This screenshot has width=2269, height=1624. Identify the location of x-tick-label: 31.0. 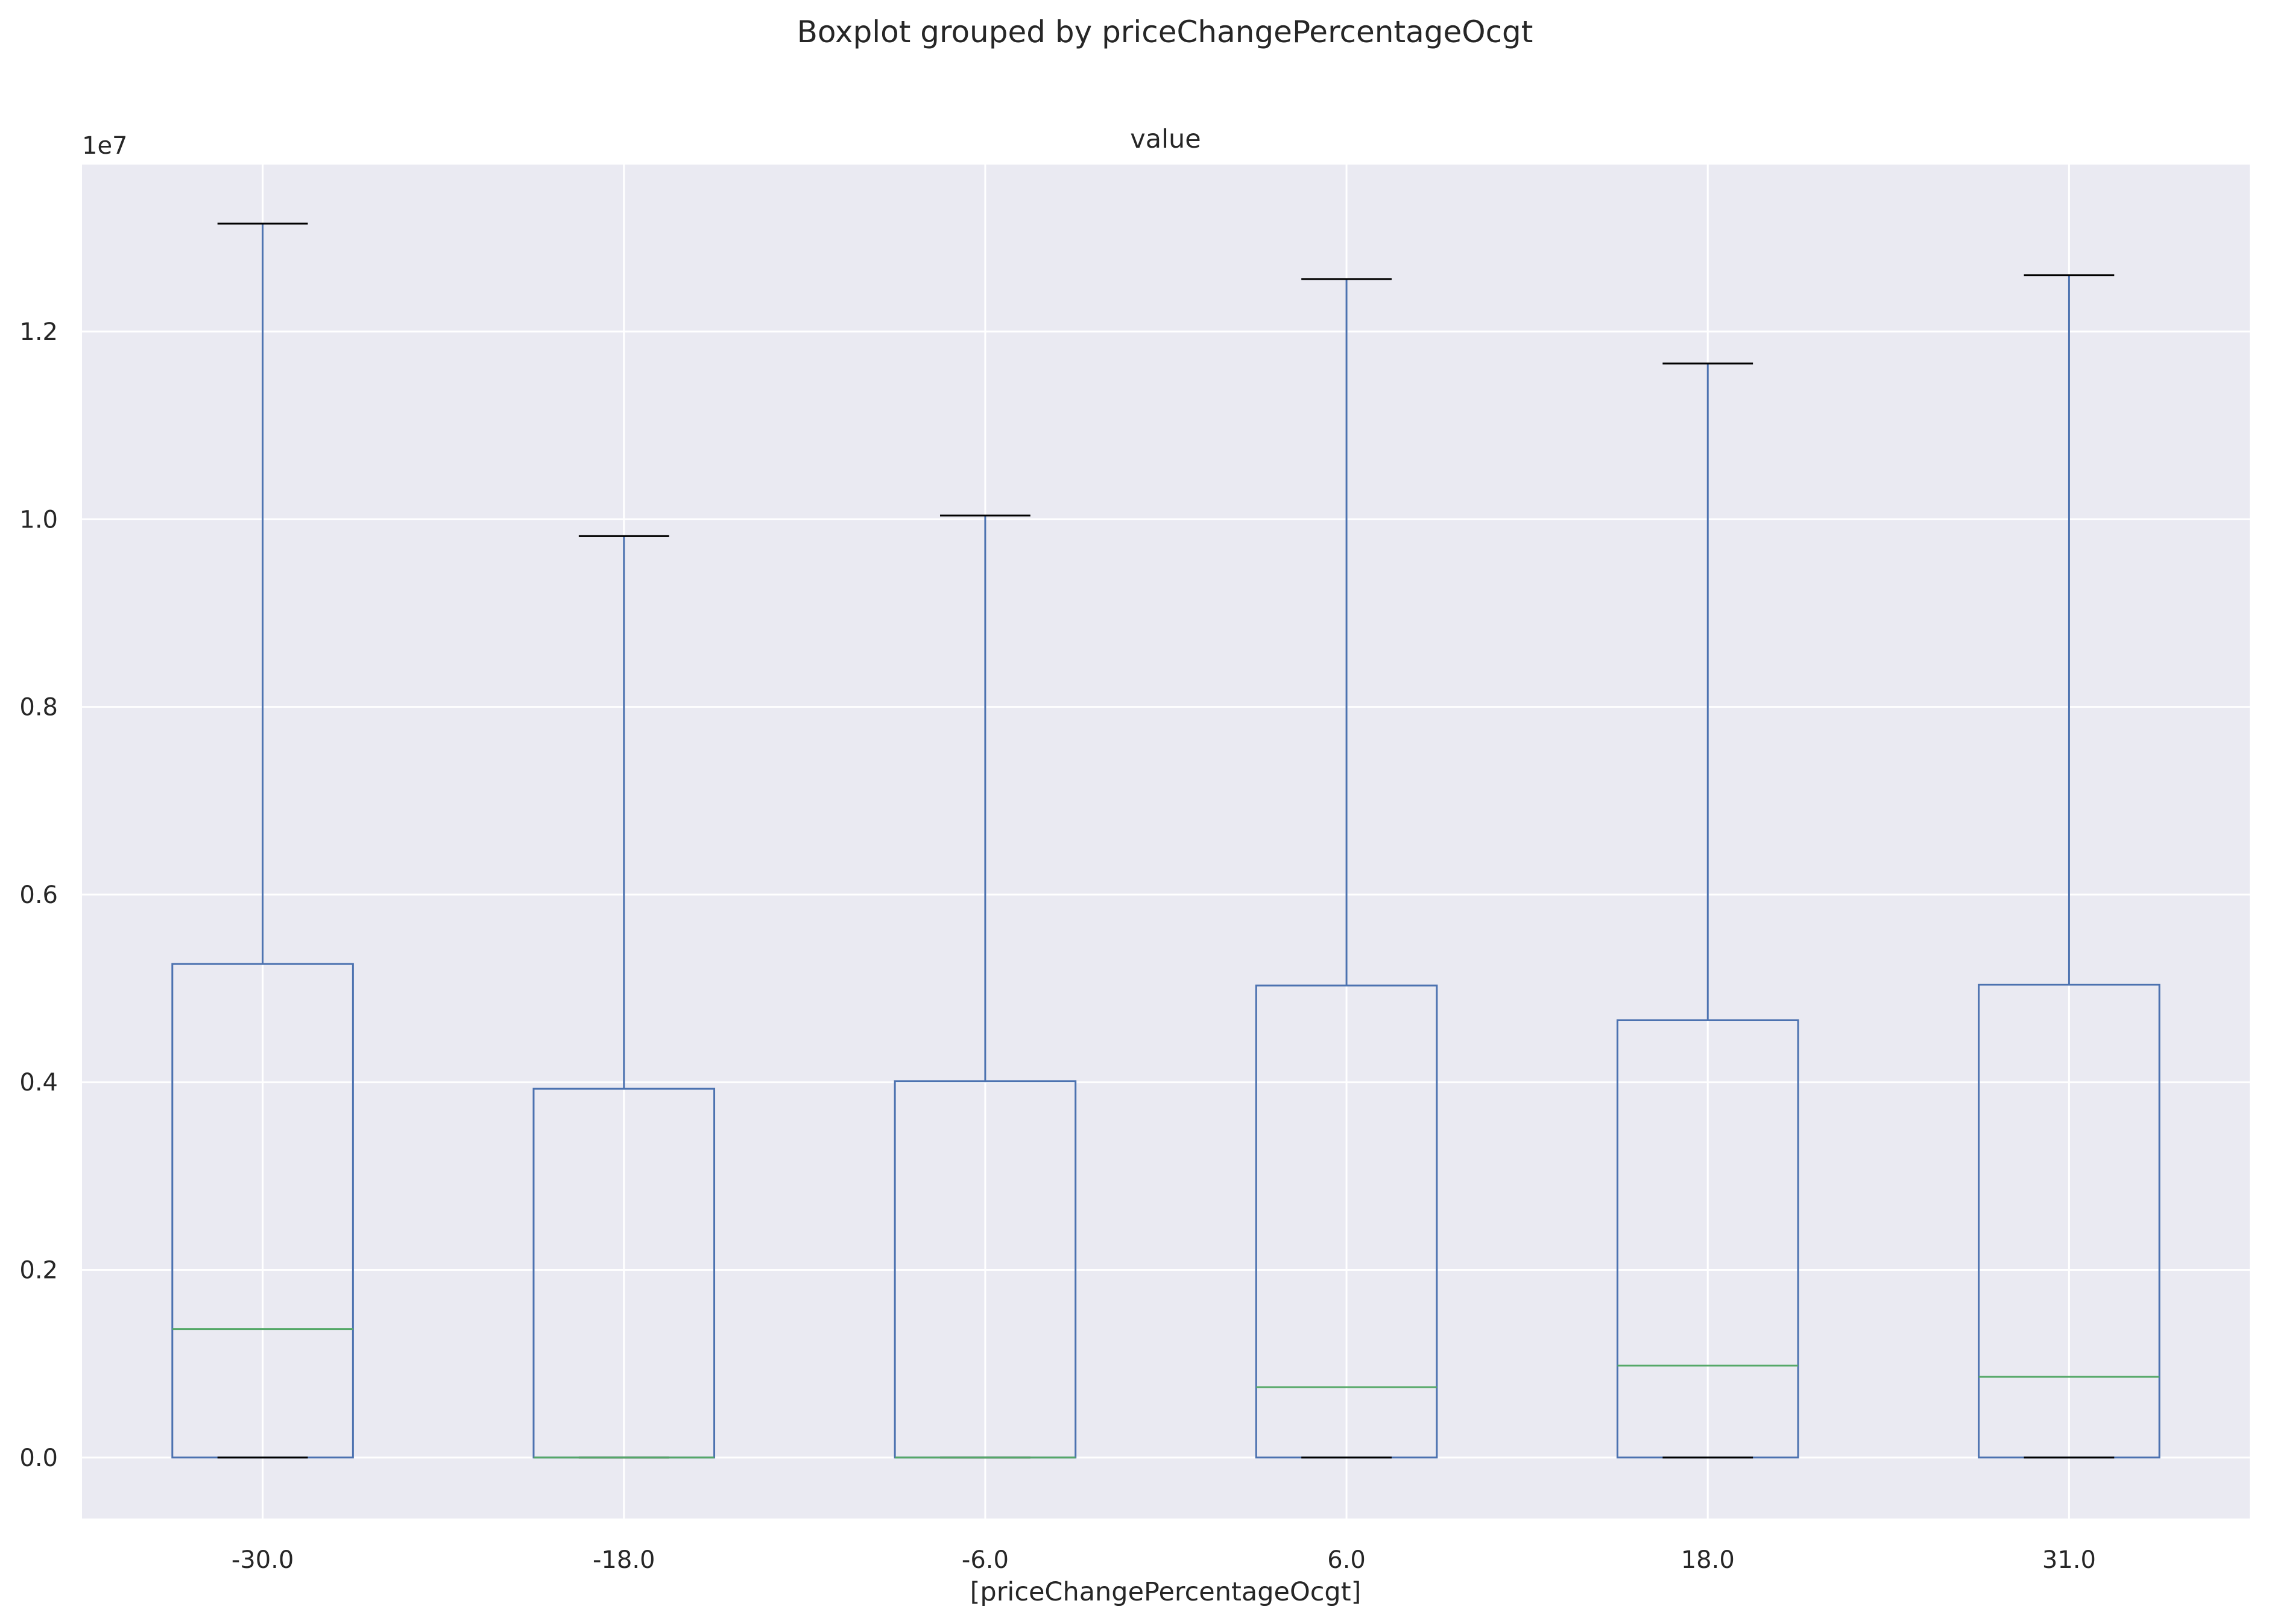
(2069, 1560).